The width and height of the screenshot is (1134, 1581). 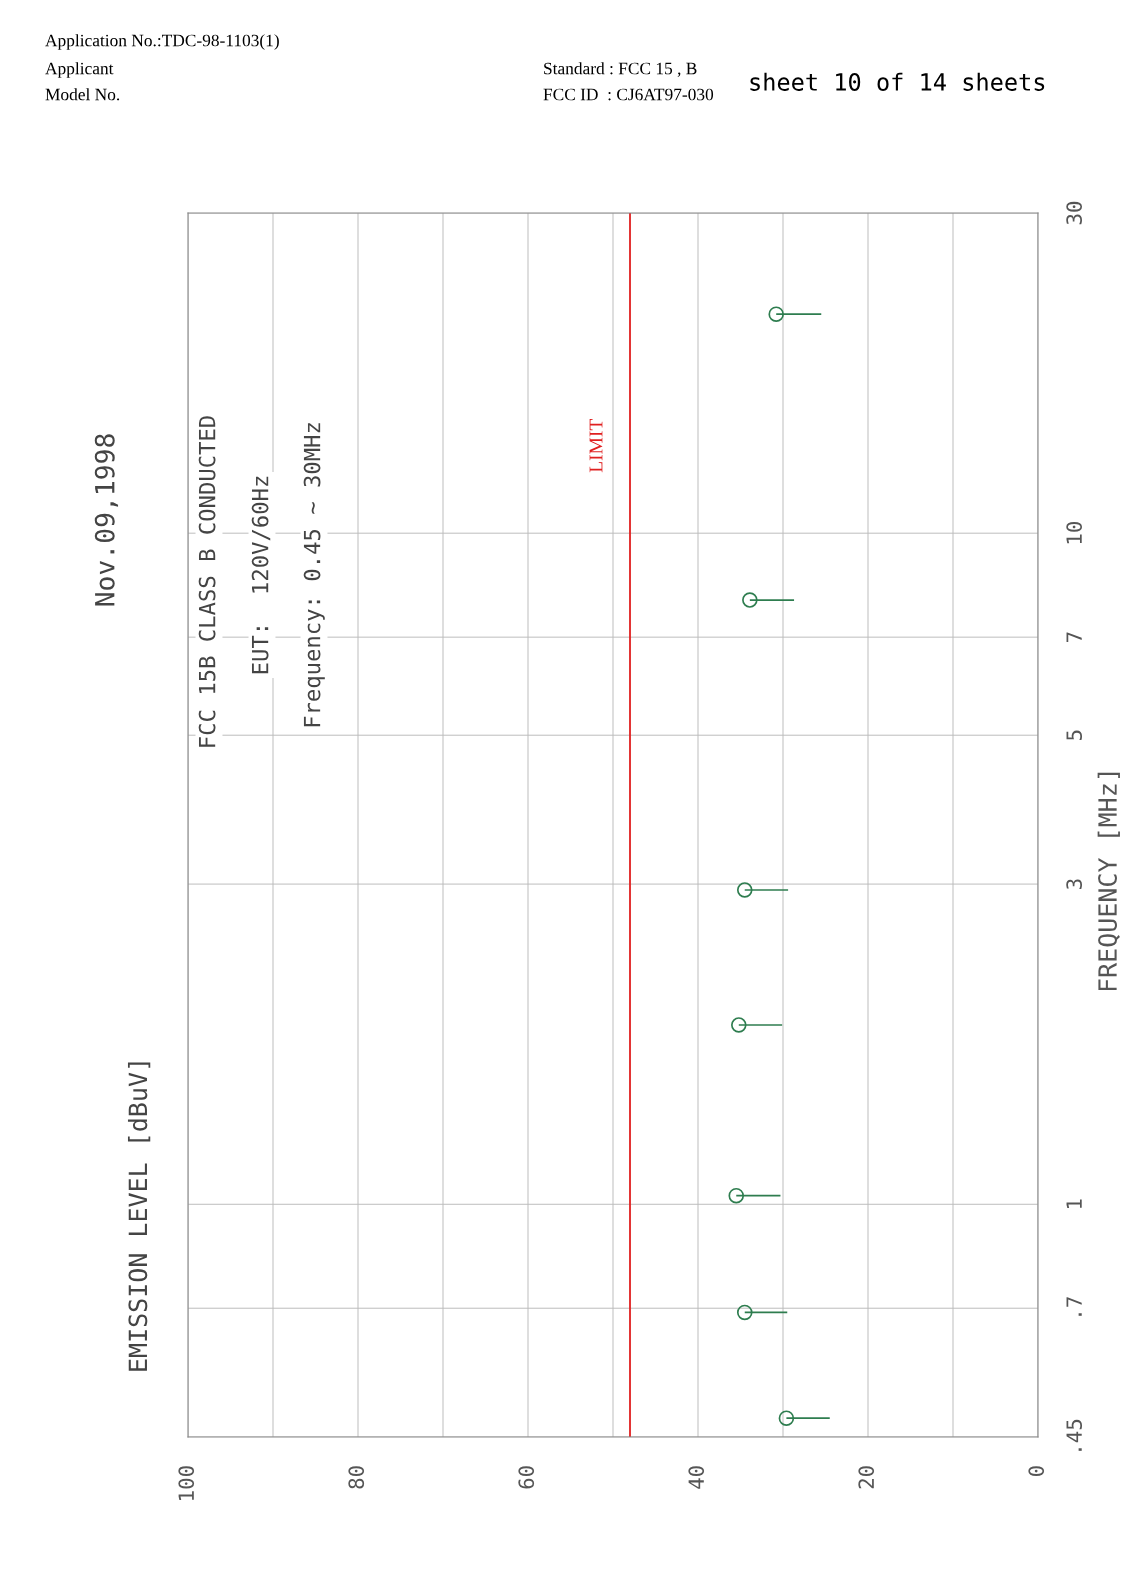 I want to click on y-tick-label: 1, so click(x=1074, y=1204).